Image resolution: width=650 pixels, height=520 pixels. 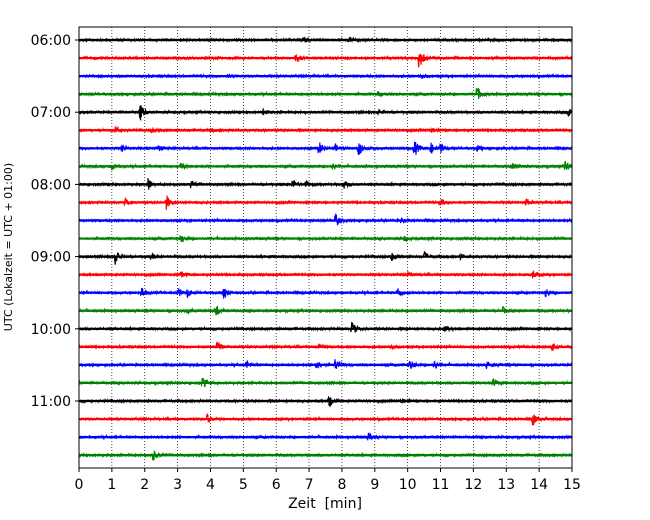 I want to click on x-axis: 0 1 2 3 4 5 6 7 8 9 10 11 12 13 14 15, so click(x=328, y=480).